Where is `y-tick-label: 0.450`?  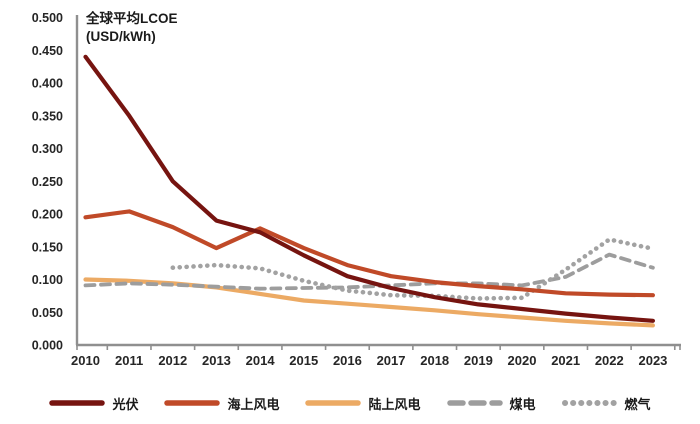 y-tick-label: 0.450 is located at coordinates (47, 51).